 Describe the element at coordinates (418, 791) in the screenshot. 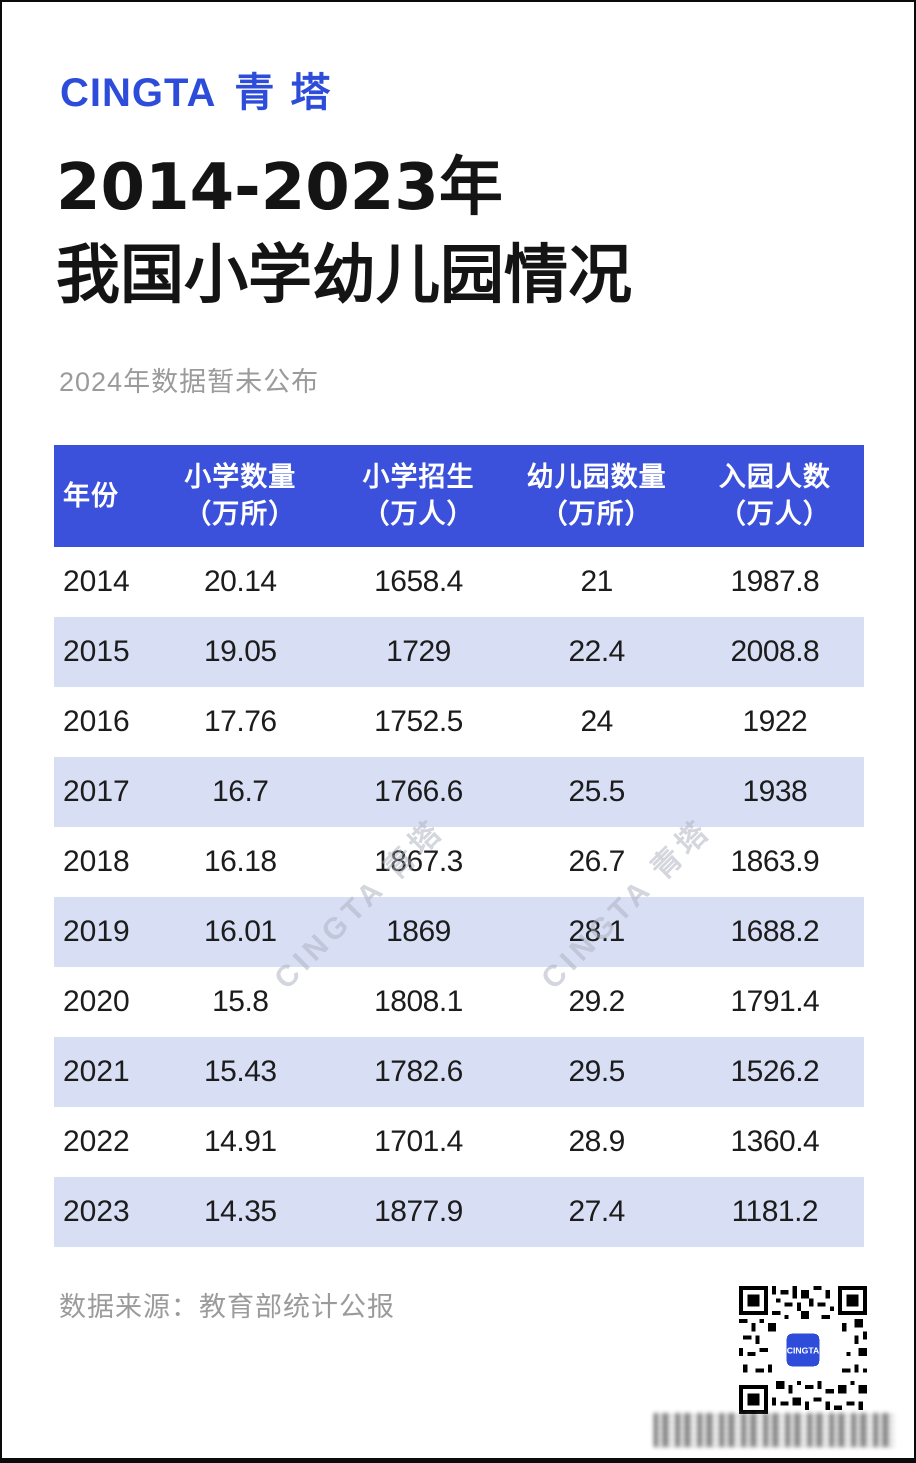

I see `cell-primary-enrollment: 1766.6` at that location.